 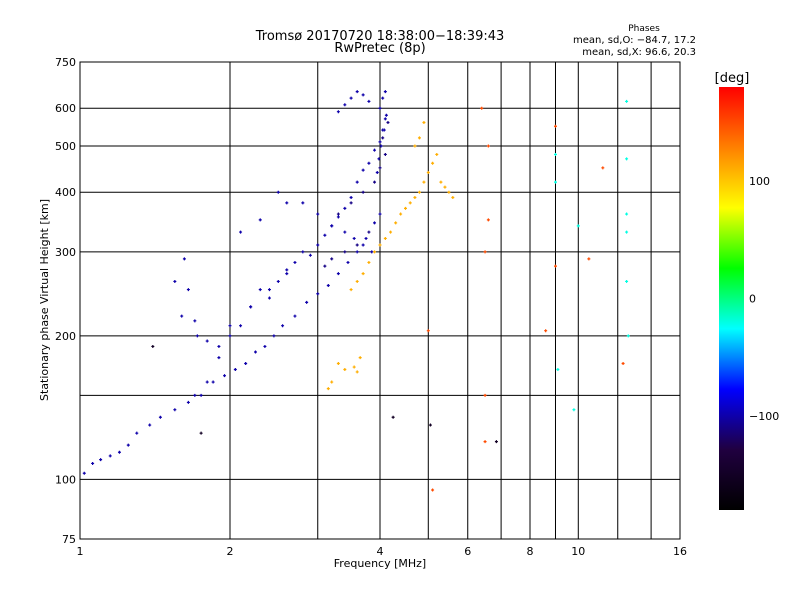 I want to click on y-tick-label: 300, so click(x=65, y=252).